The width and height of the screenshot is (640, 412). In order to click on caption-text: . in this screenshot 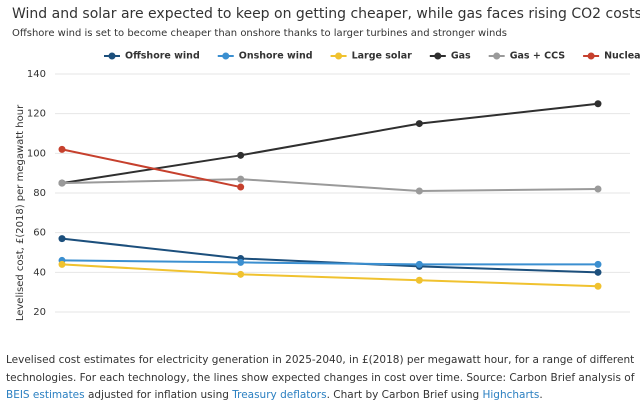, I will do `click(541, 395)`.